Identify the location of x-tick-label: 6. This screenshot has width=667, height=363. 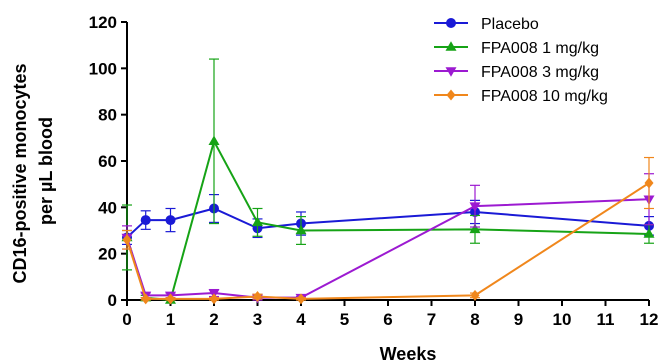
(387, 319).